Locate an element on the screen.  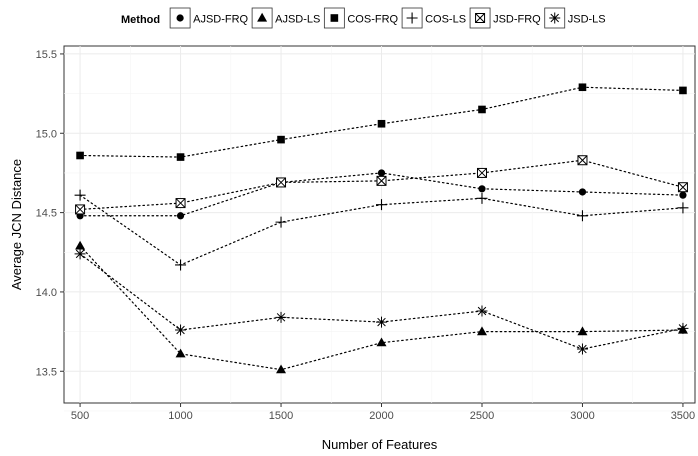
x-tick-label: 2000 is located at coordinates (381, 416).